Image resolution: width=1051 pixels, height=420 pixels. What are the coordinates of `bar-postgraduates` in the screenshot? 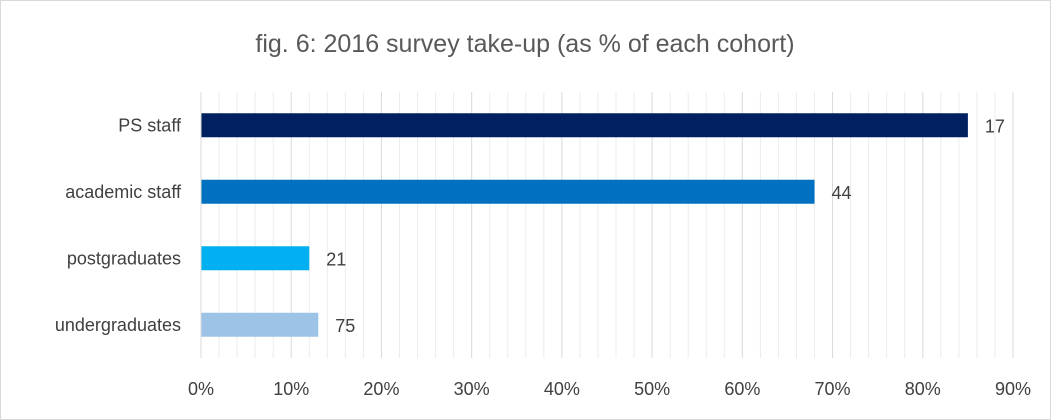 It's located at (255, 258).